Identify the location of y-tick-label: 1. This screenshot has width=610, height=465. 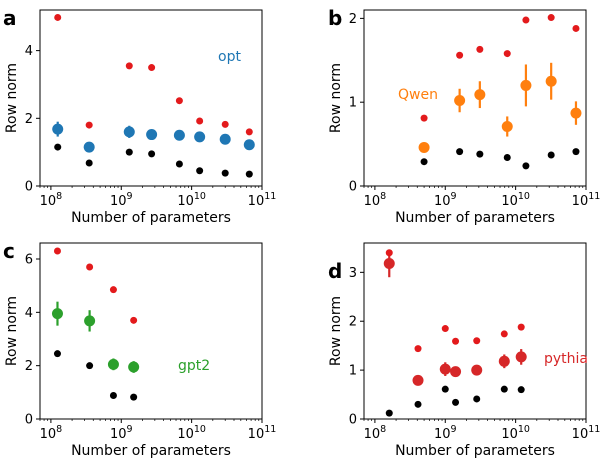
(353, 371).